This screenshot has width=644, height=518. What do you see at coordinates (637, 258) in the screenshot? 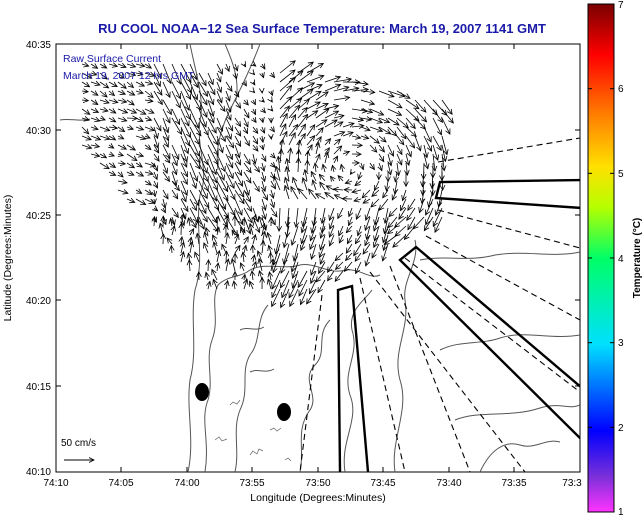
I see `colorbar-label: Temperature (°C)` at bounding box center [637, 258].